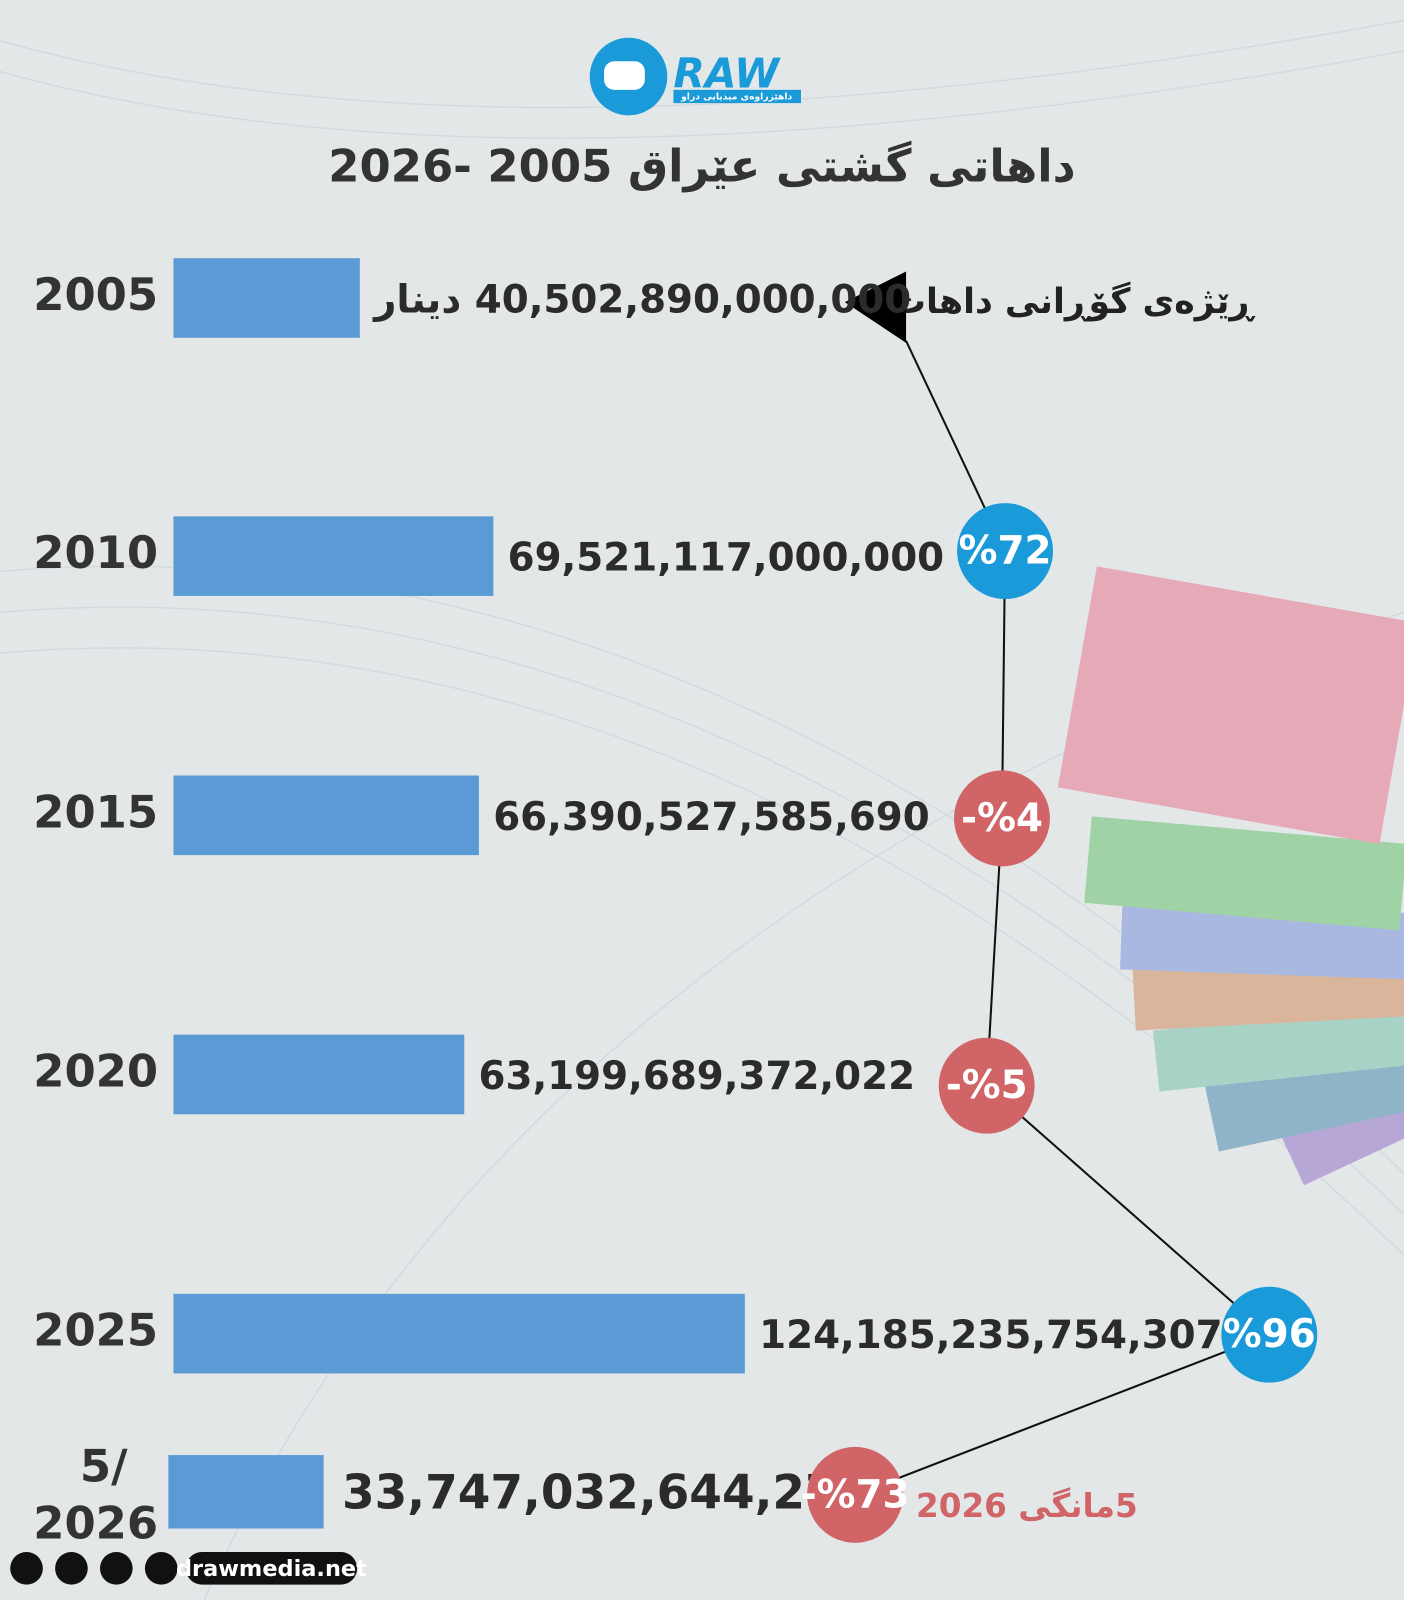 This screenshot has width=1404, height=1600. I want to click on value-label: 40,502,890,000,000 دینار, so click(641, 300).